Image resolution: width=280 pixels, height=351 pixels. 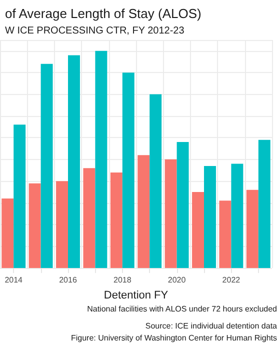 I want to click on chart-title: of Average Length of Stay (ALOS), so click(x=103, y=13).